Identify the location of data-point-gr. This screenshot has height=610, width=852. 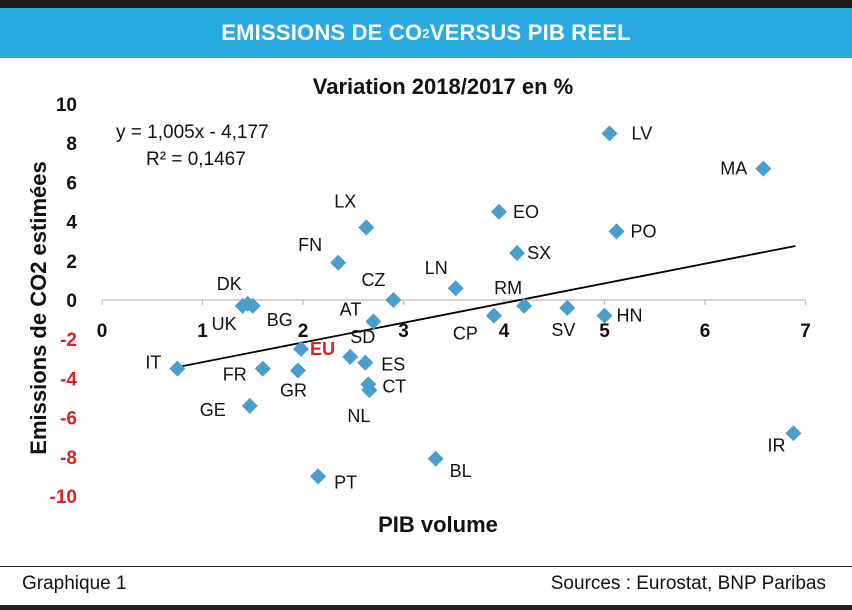
(297, 370).